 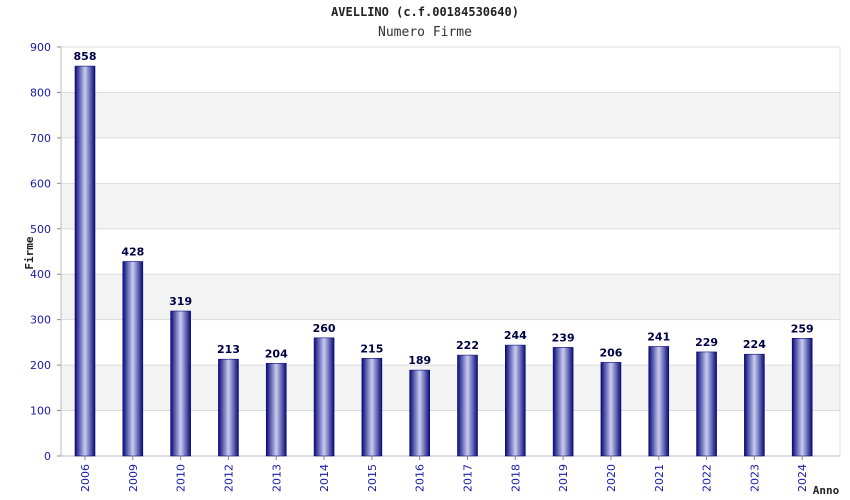 I want to click on x-tick-label-2012: 2012, so click(x=228, y=478).